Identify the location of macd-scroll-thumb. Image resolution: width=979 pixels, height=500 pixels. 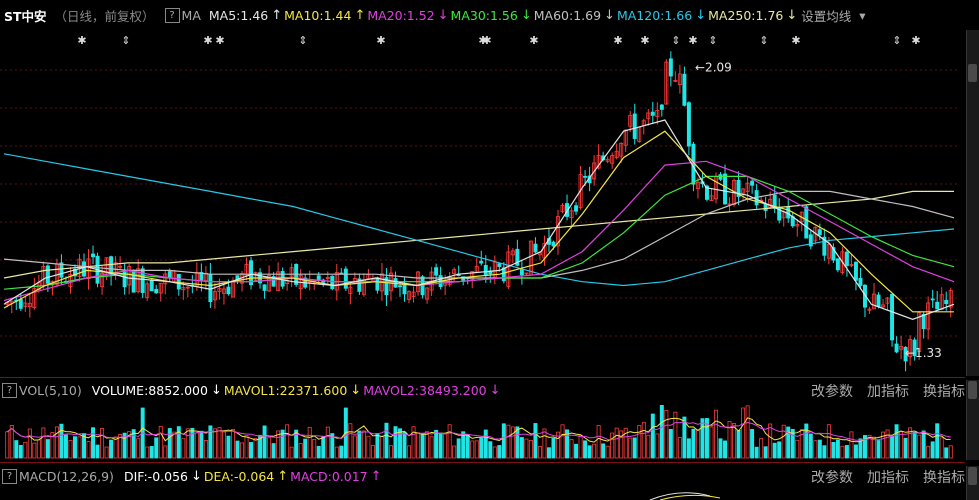
(972, 476).